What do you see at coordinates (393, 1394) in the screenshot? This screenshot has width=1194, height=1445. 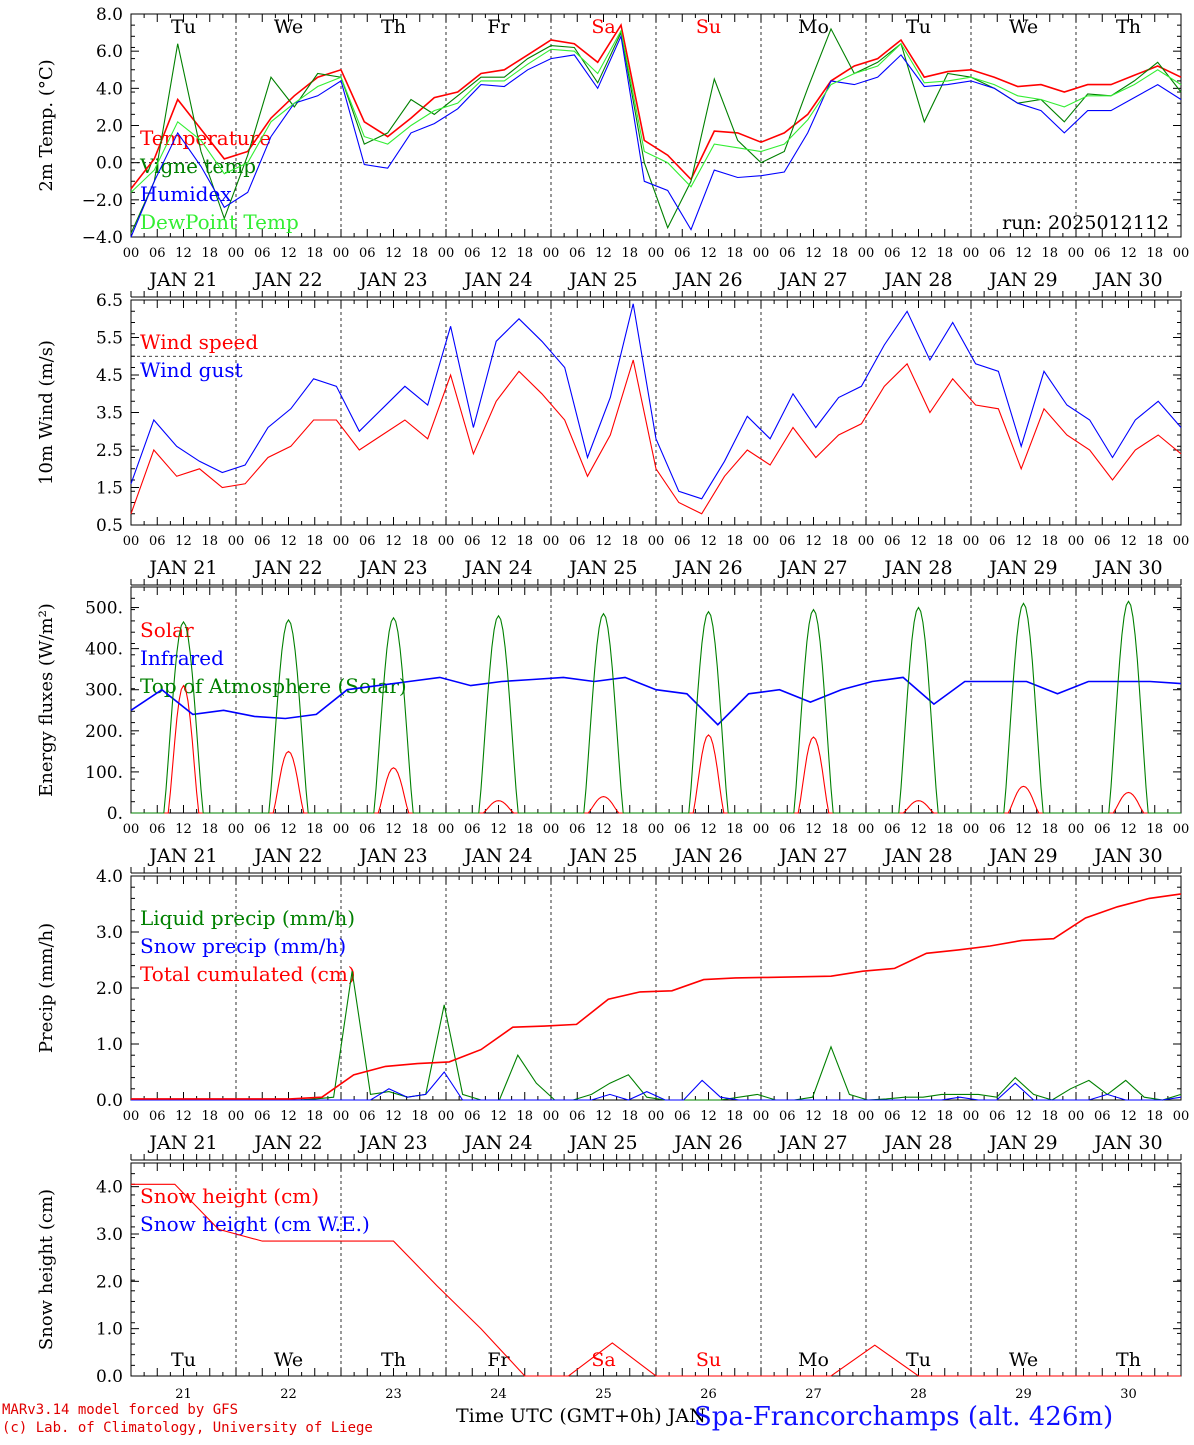 I see `day-number-label: 23` at bounding box center [393, 1394].